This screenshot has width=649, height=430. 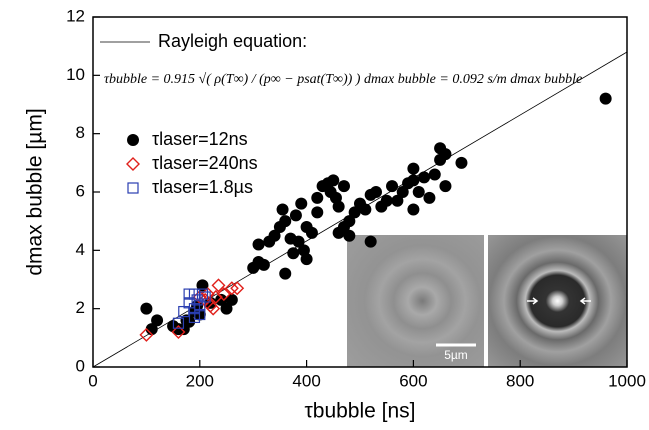 I want to click on scale-bar-label: 5µm, so click(x=456, y=355).